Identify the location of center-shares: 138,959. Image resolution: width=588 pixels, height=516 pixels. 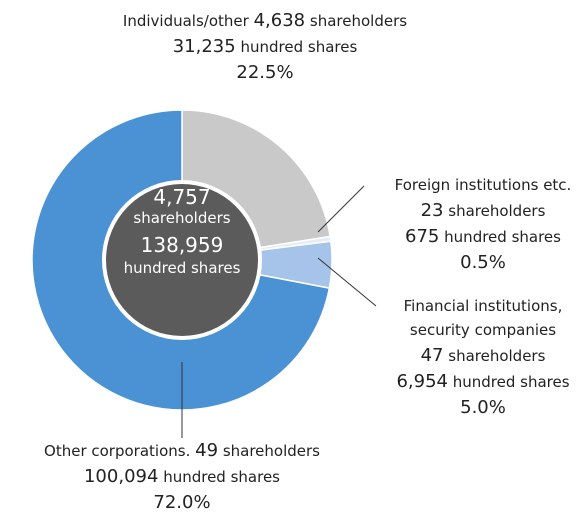
(182, 245).